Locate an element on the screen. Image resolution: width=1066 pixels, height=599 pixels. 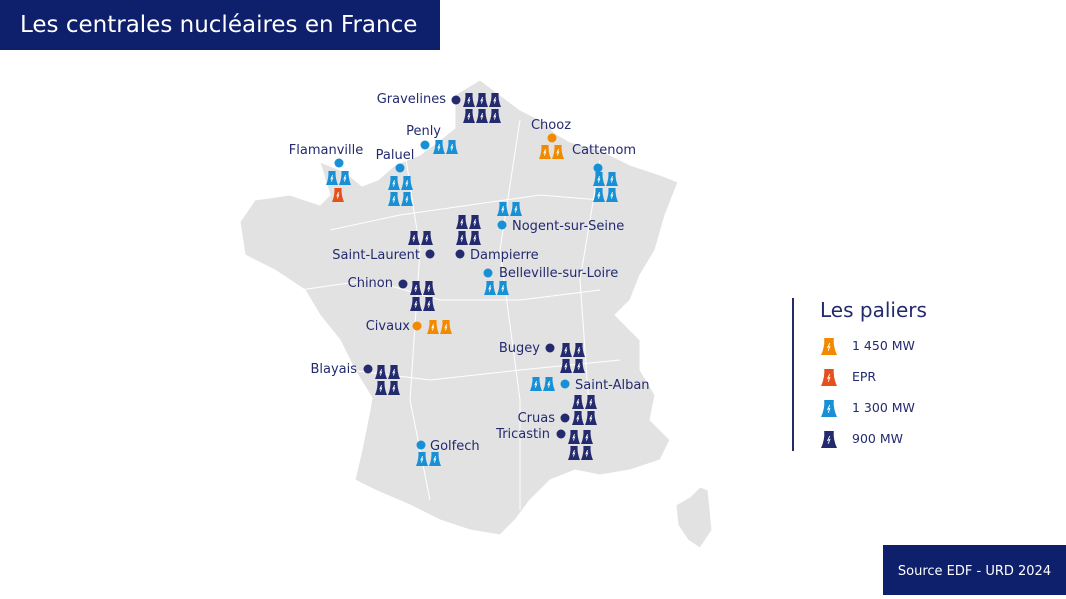
plant-bugey: Bugey is located at coordinates (542, 357).